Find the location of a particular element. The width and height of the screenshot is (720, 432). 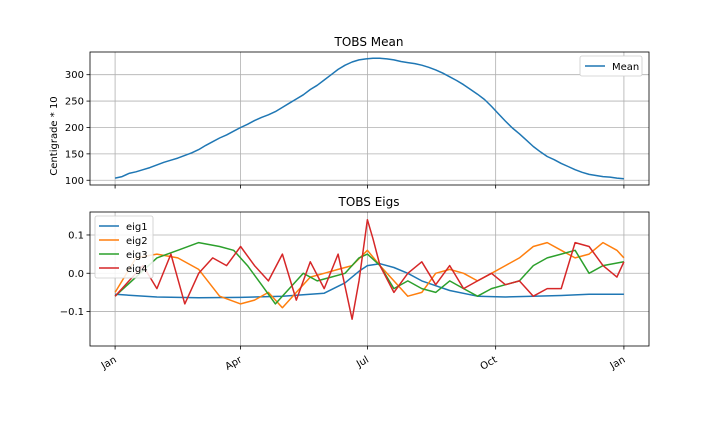

mean-panel-title: TOBS Mean is located at coordinates (369, 42).